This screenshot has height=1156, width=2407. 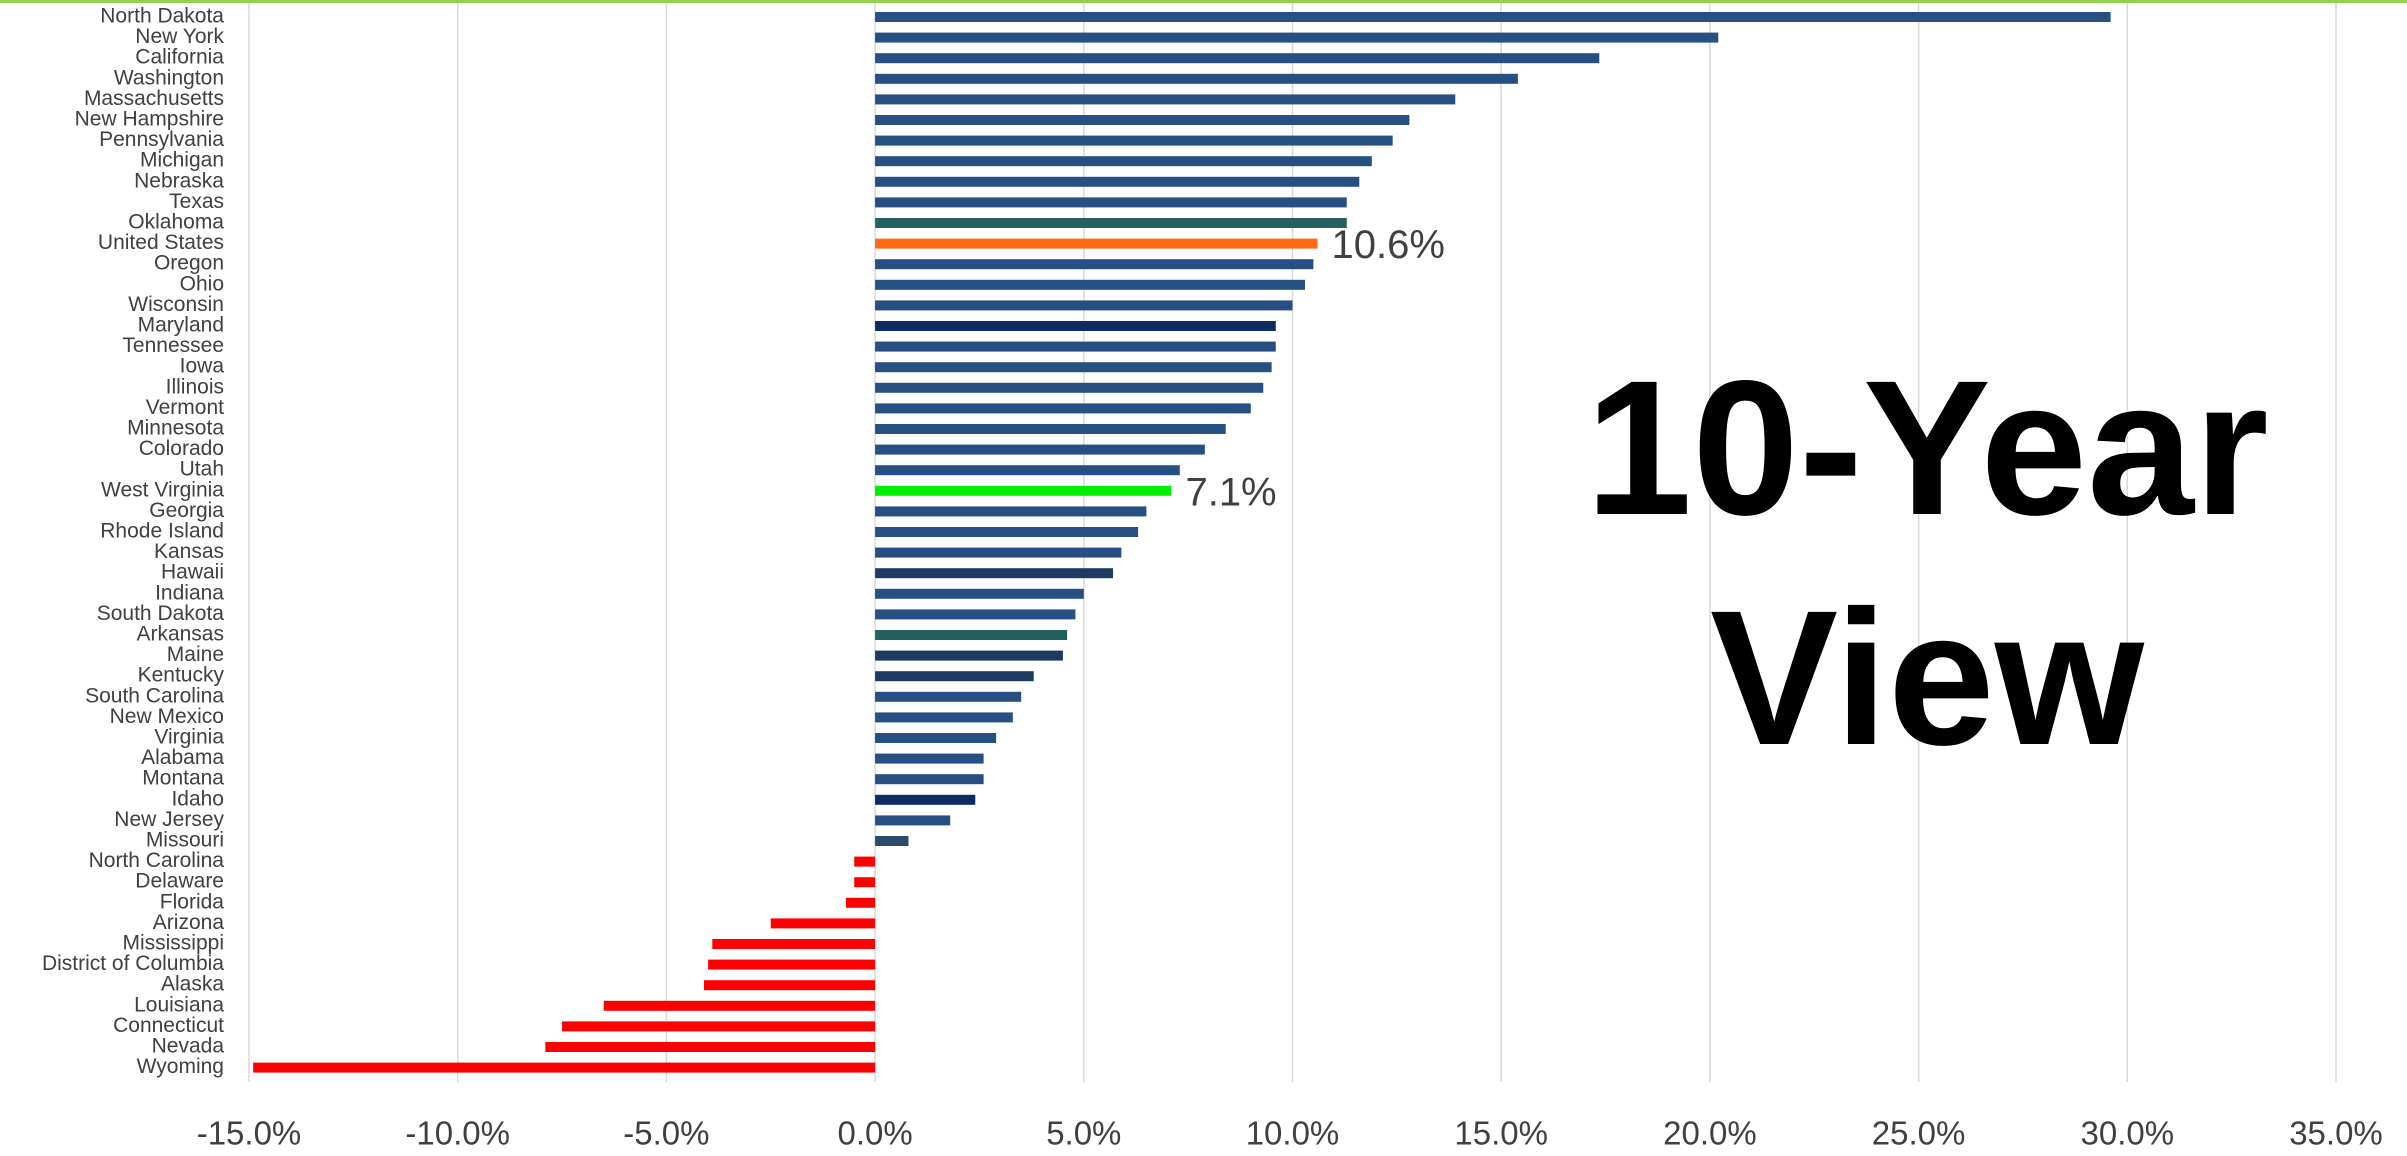 I want to click on y-tick-label: Delaware, so click(x=179, y=881).